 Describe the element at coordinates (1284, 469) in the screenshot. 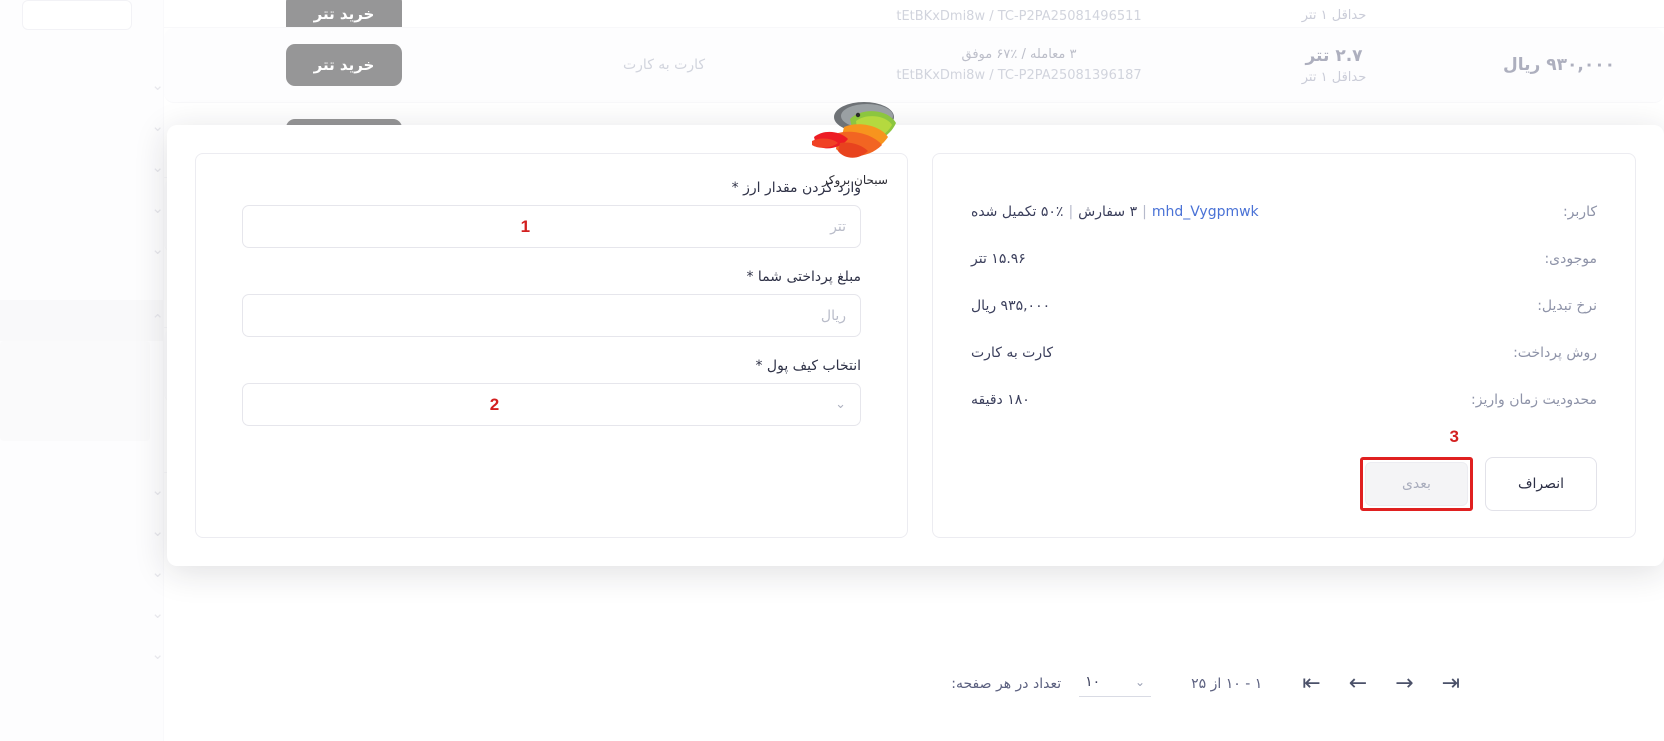

I see `modal-actions: انصراف 3 بعدی` at that location.